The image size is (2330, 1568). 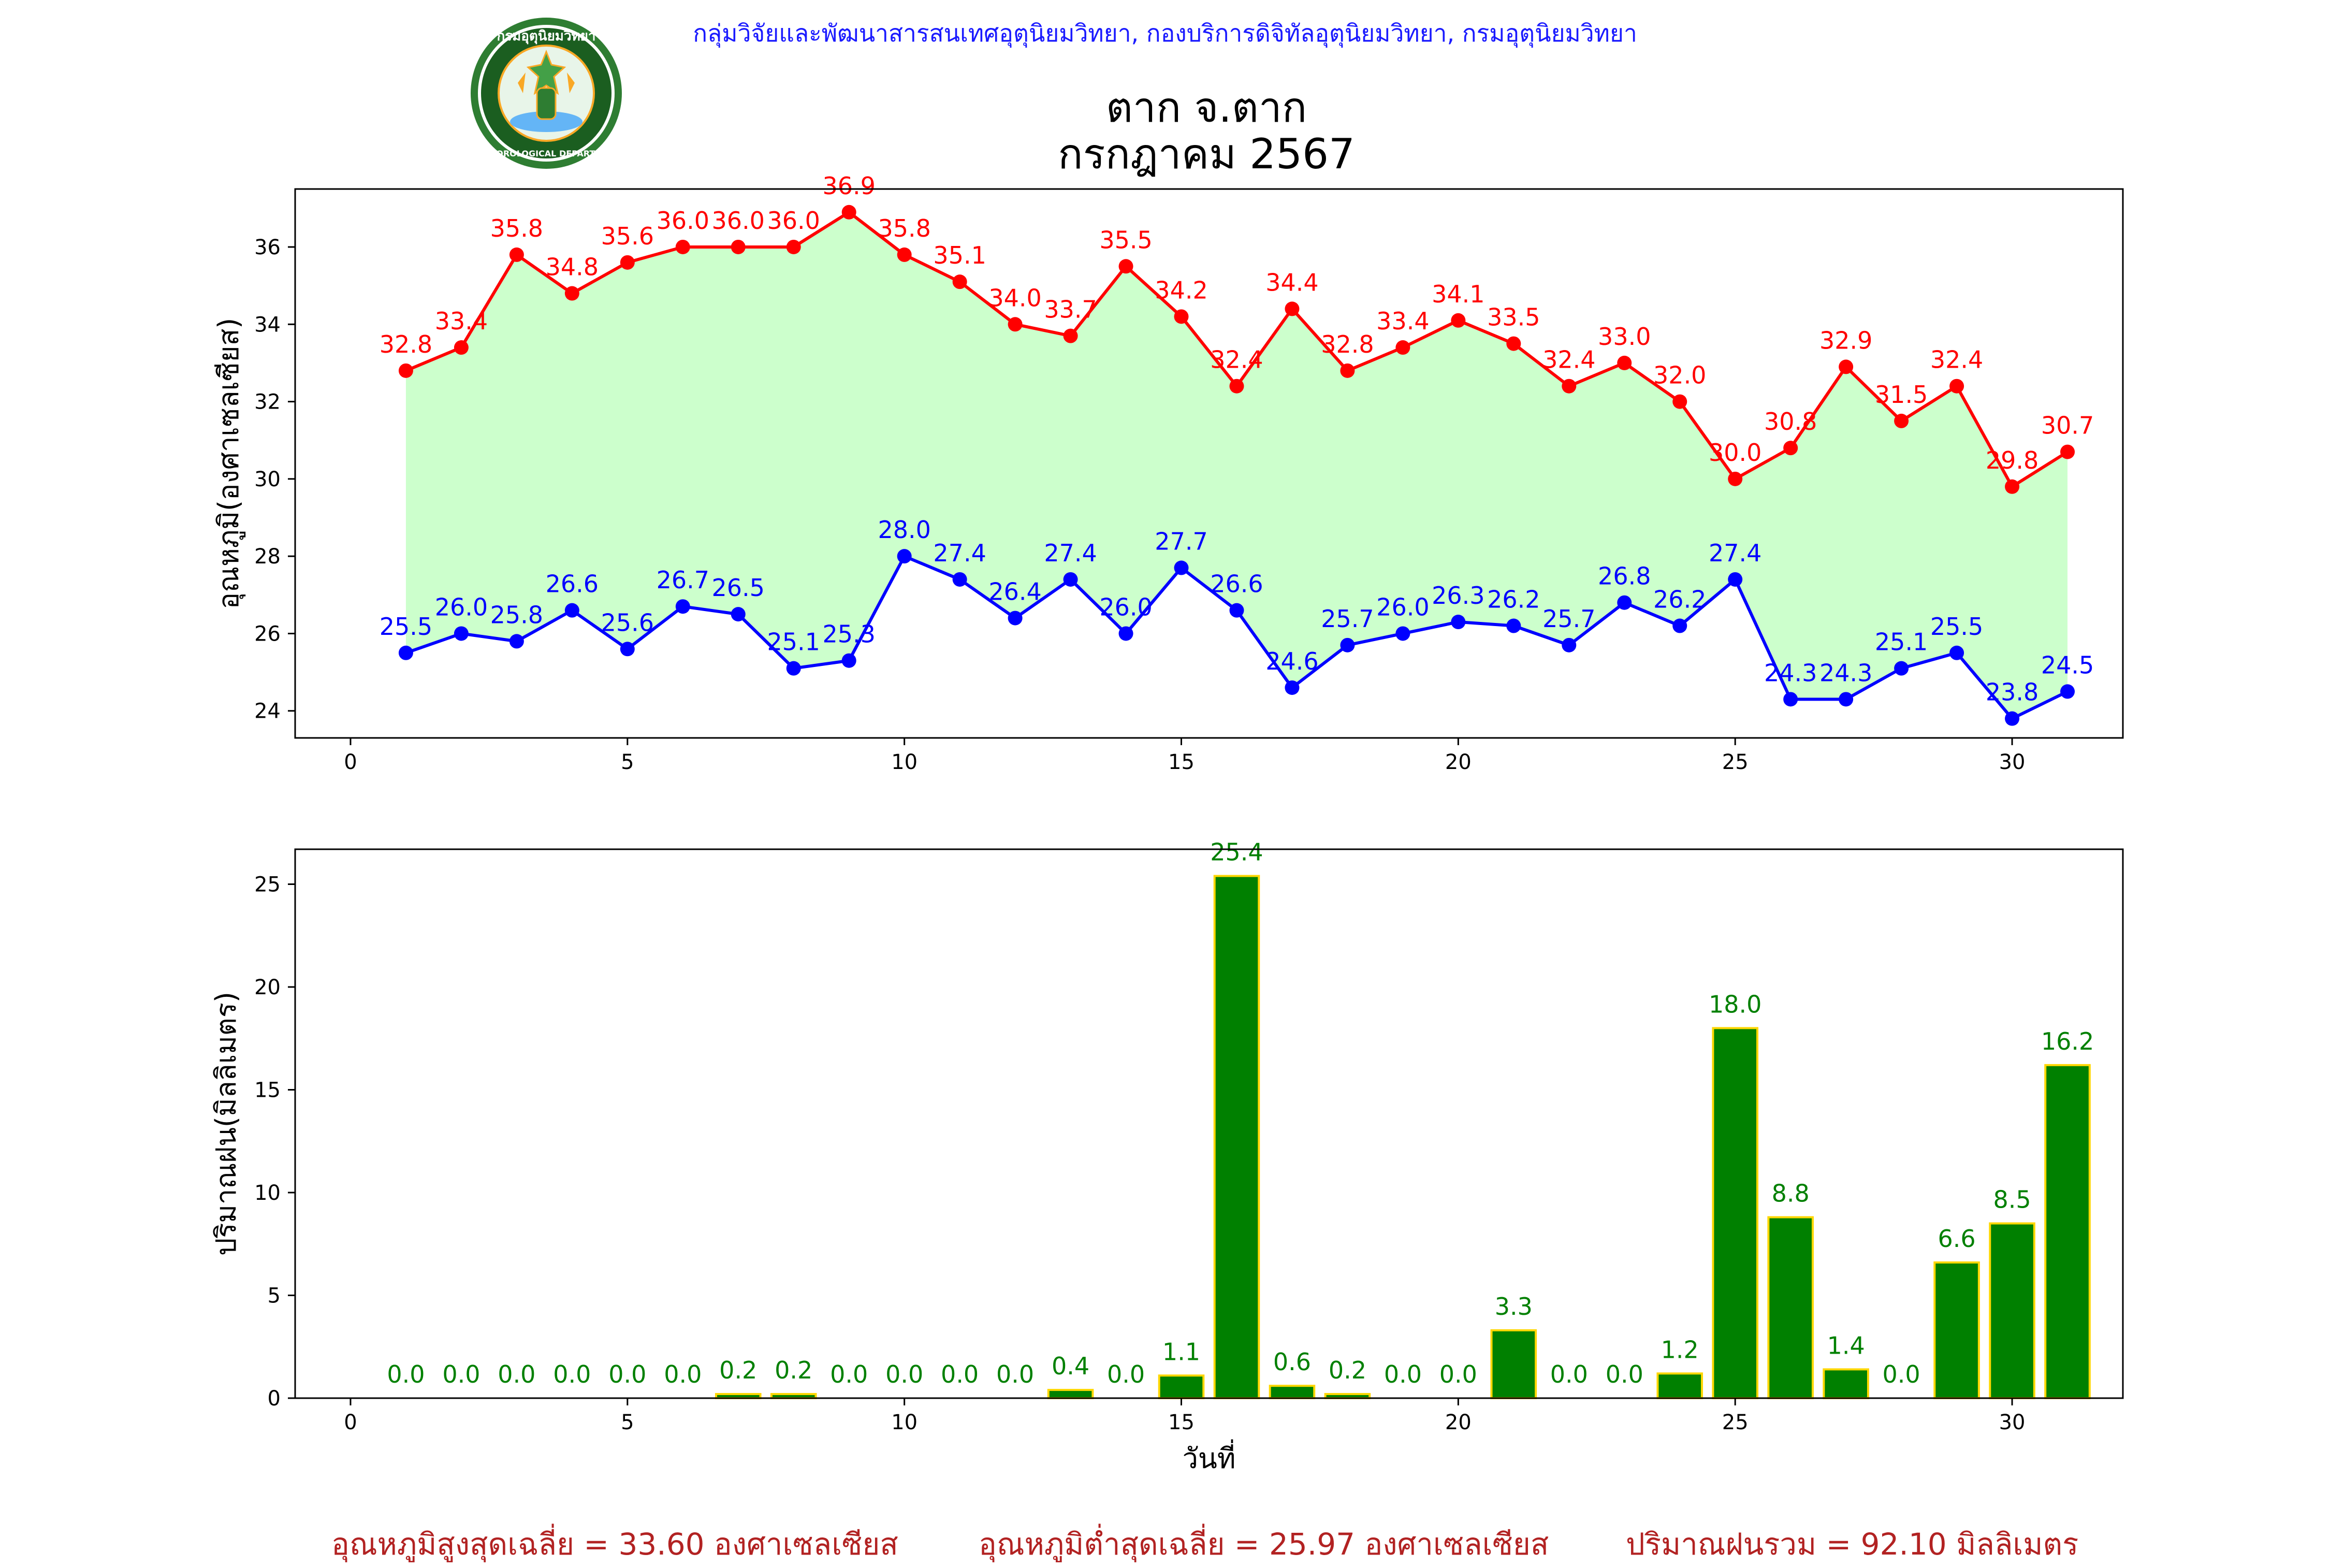 What do you see at coordinates (406, 344) in the screenshot?
I see `max-temp-label: 32.8` at bounding box center [406, 344].